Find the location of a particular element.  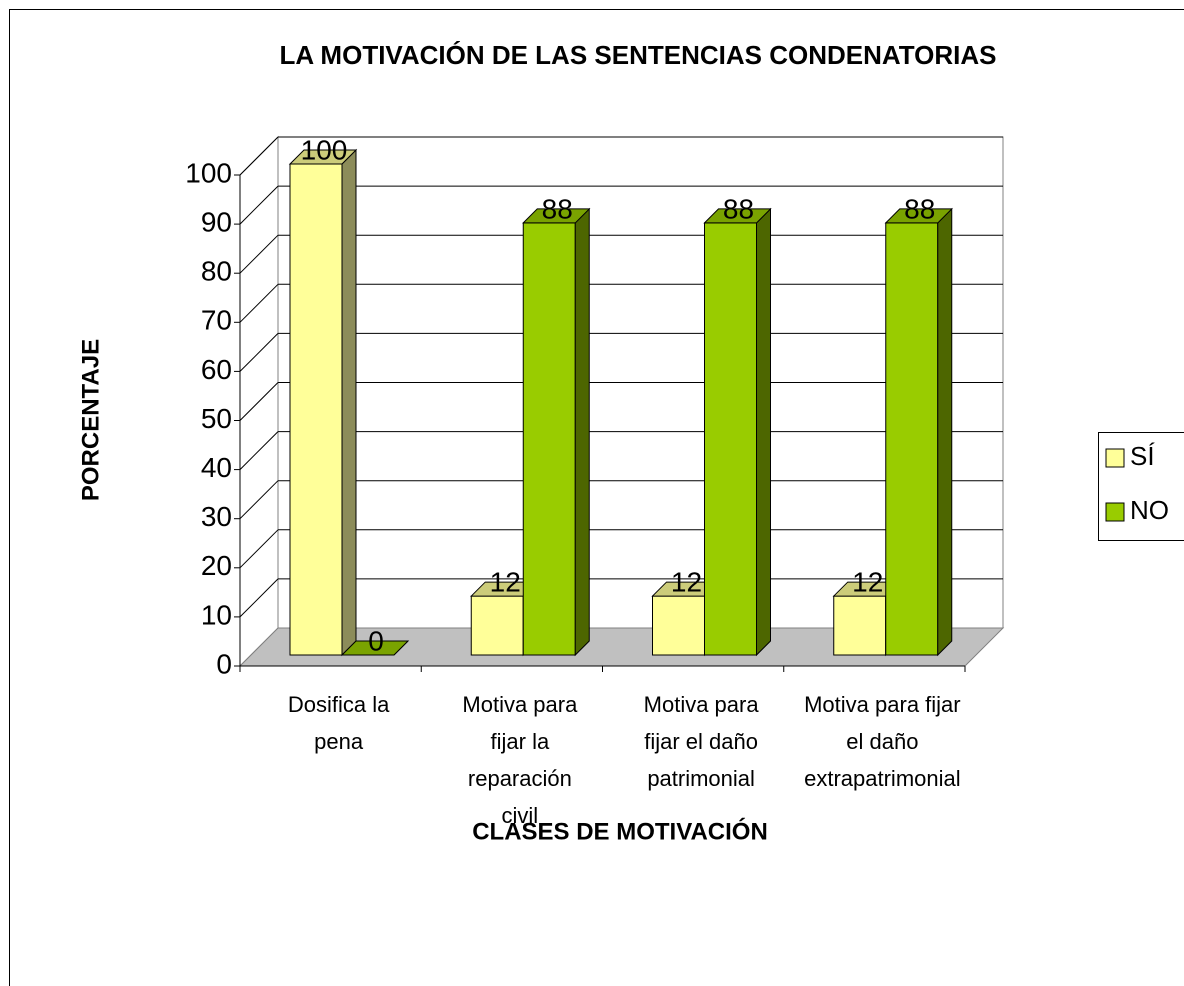

x-tick-label: Motiva para fijar el daño patrimonial is located at coordinates (701, 741).